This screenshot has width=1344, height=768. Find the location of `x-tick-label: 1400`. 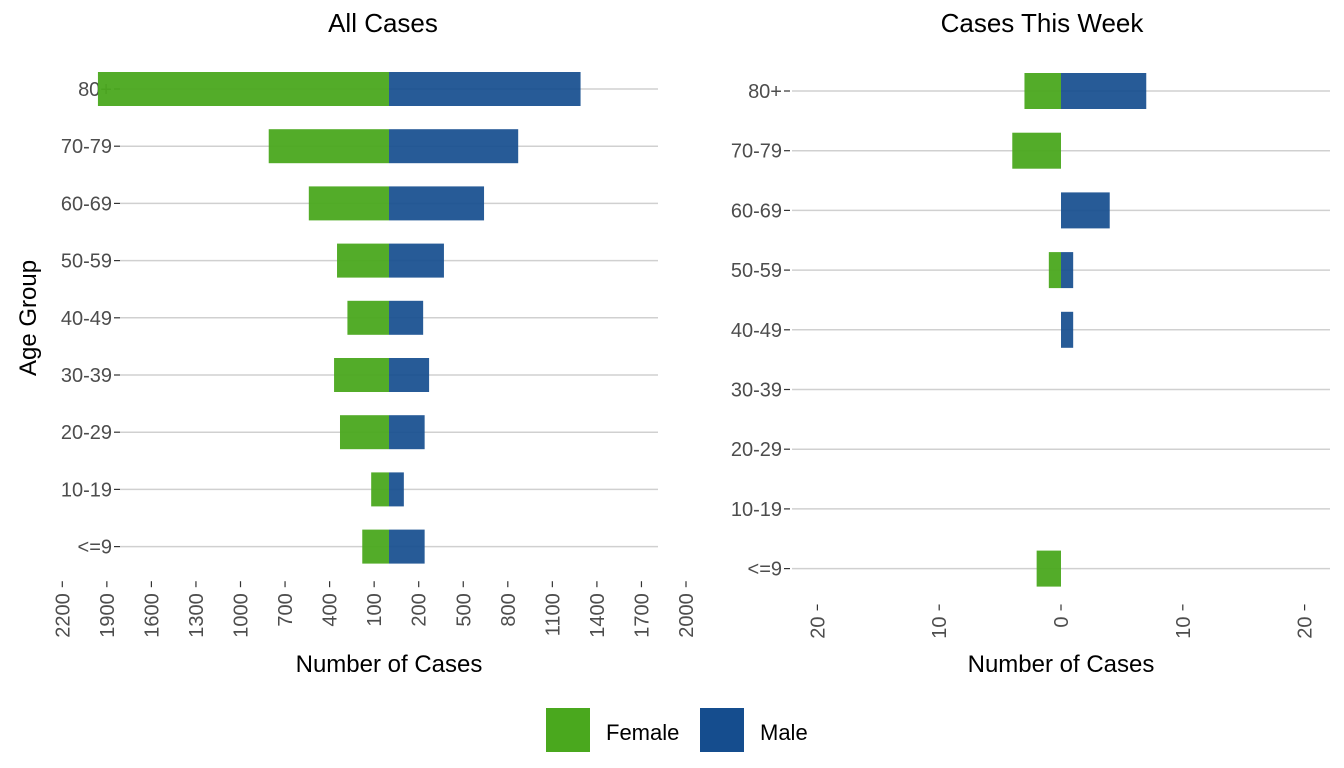

x-tick-label: 1400 is located at coordinates (598, 615).